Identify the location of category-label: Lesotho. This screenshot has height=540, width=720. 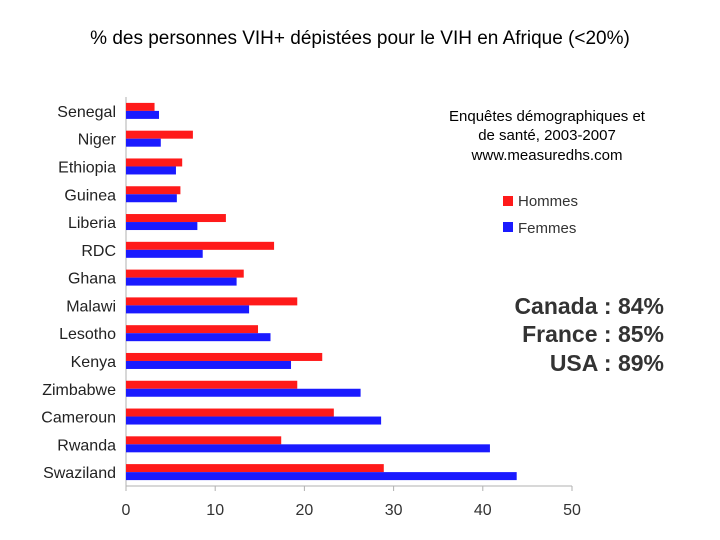
(87, 334).